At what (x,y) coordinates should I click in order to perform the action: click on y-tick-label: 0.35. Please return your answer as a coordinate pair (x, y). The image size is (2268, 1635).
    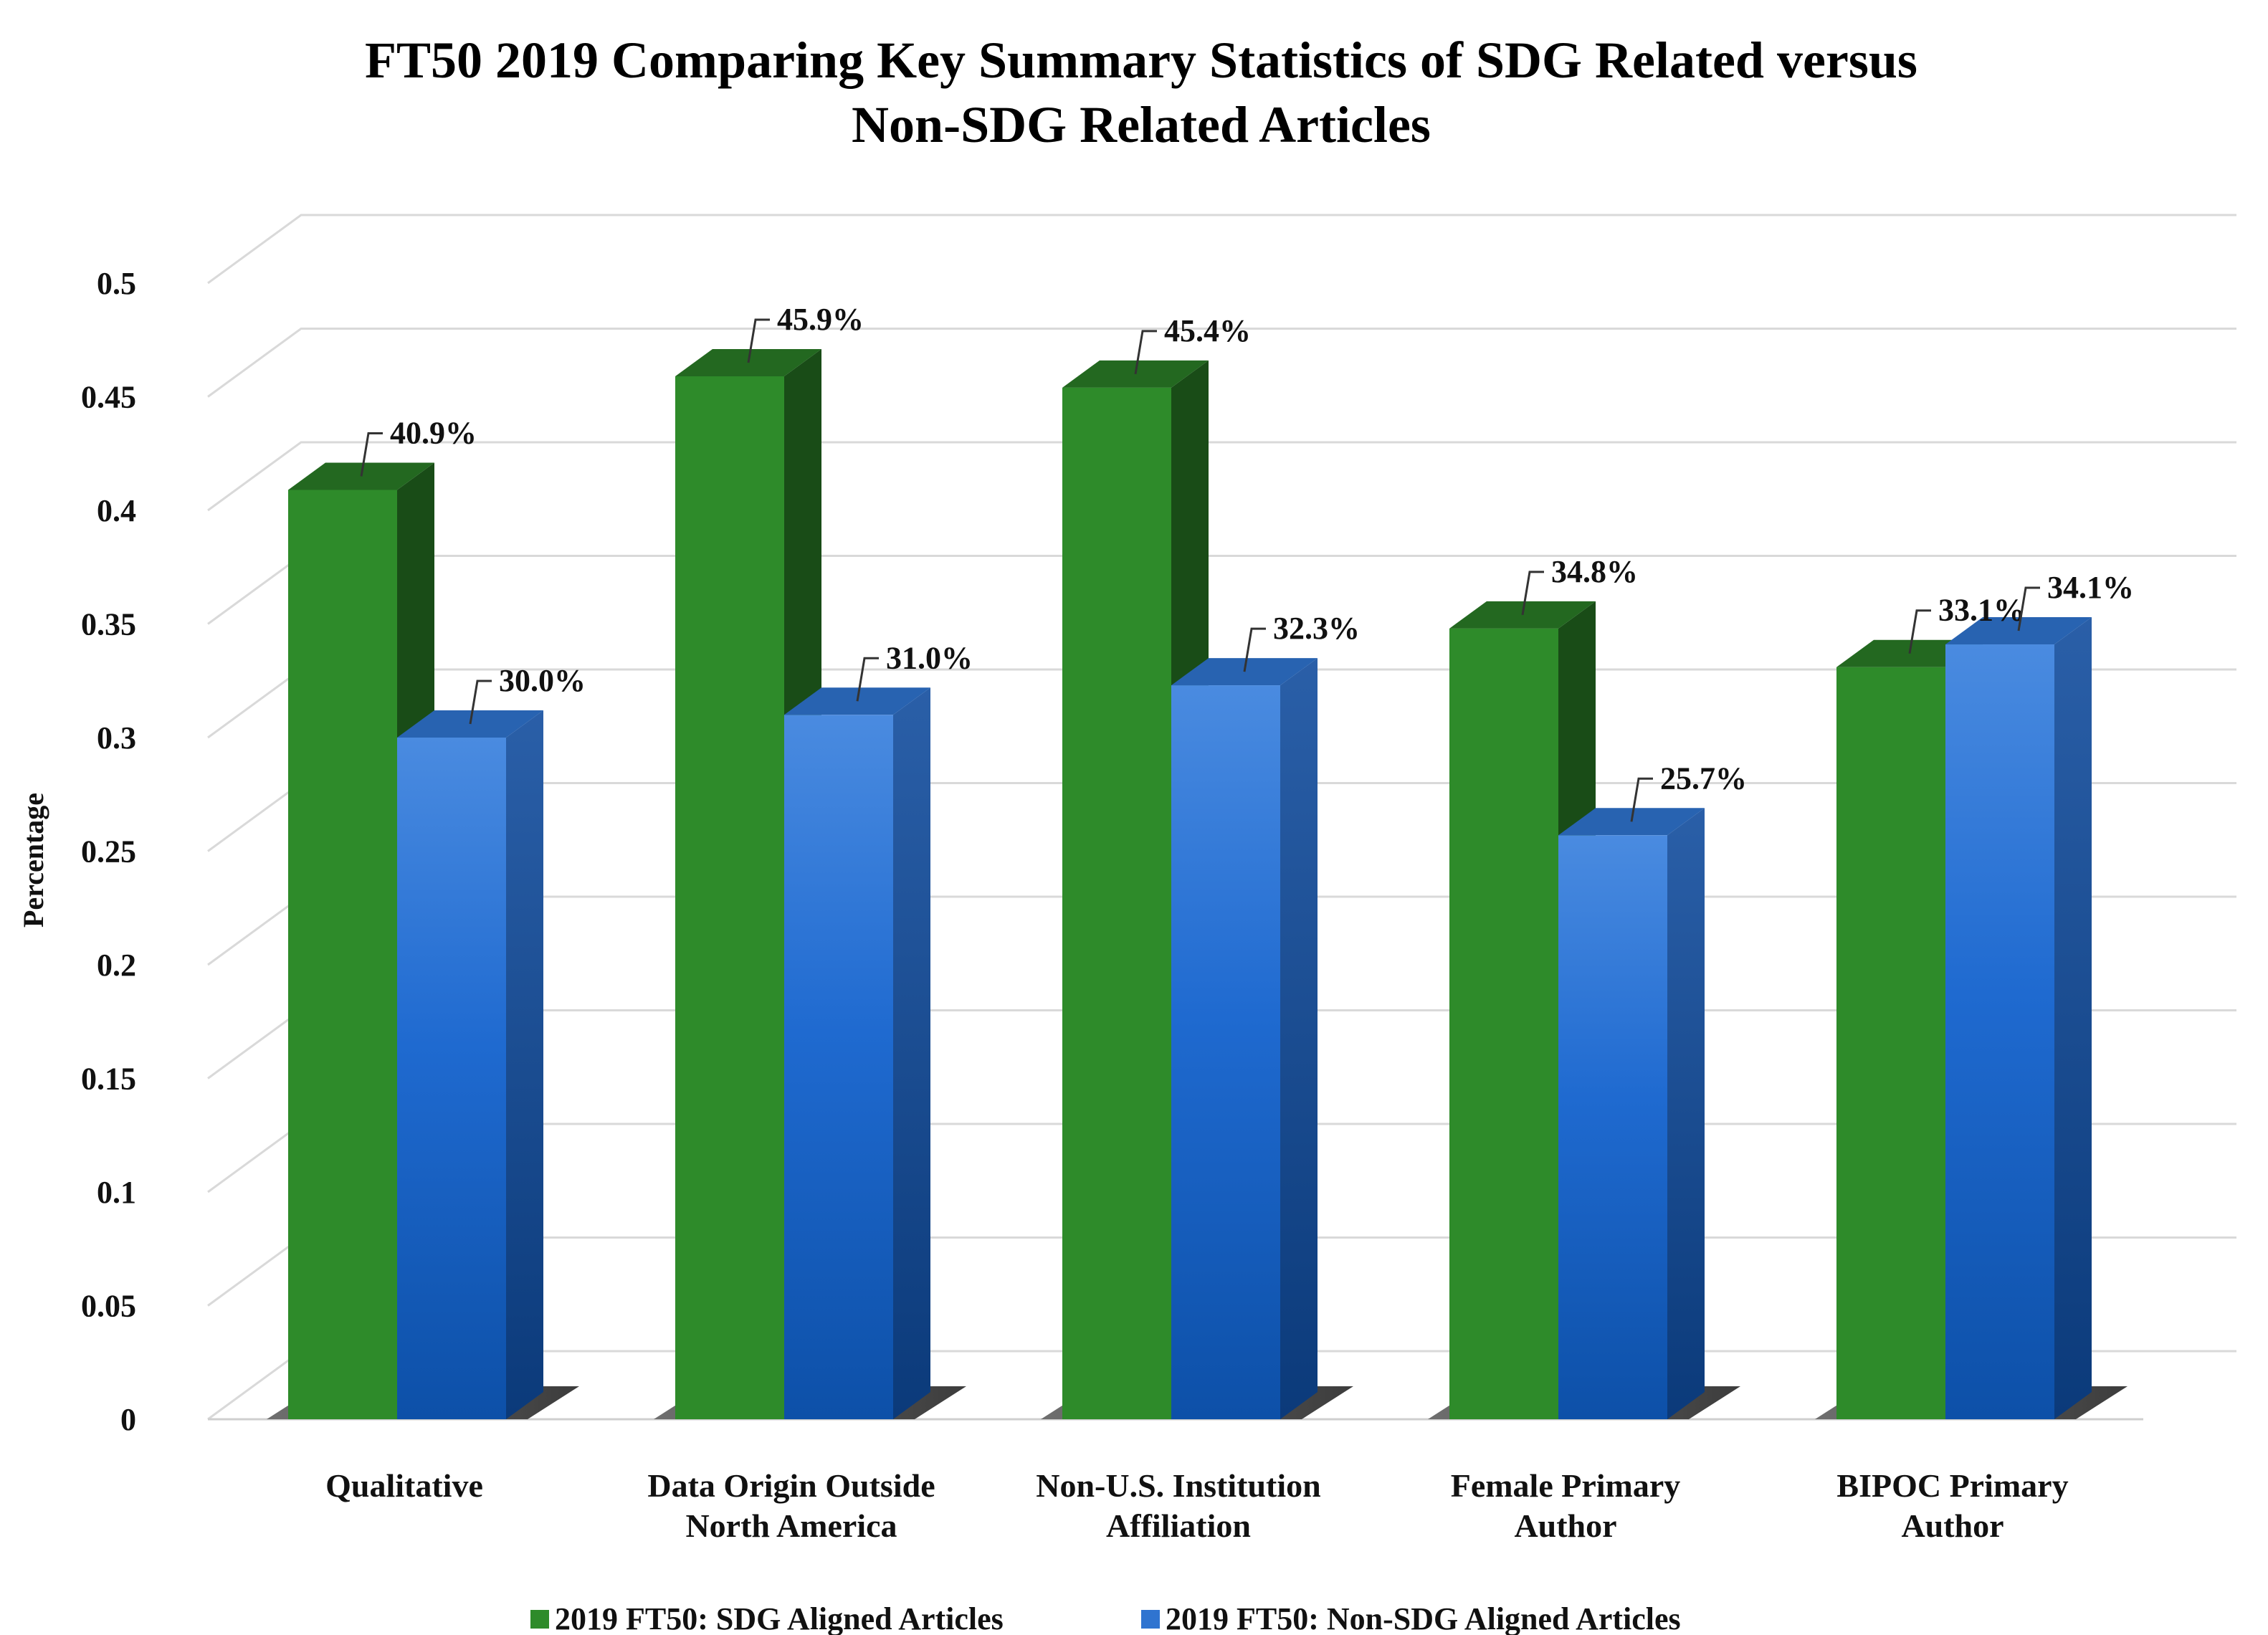
    Looking at the image, I should click on (108, 625).